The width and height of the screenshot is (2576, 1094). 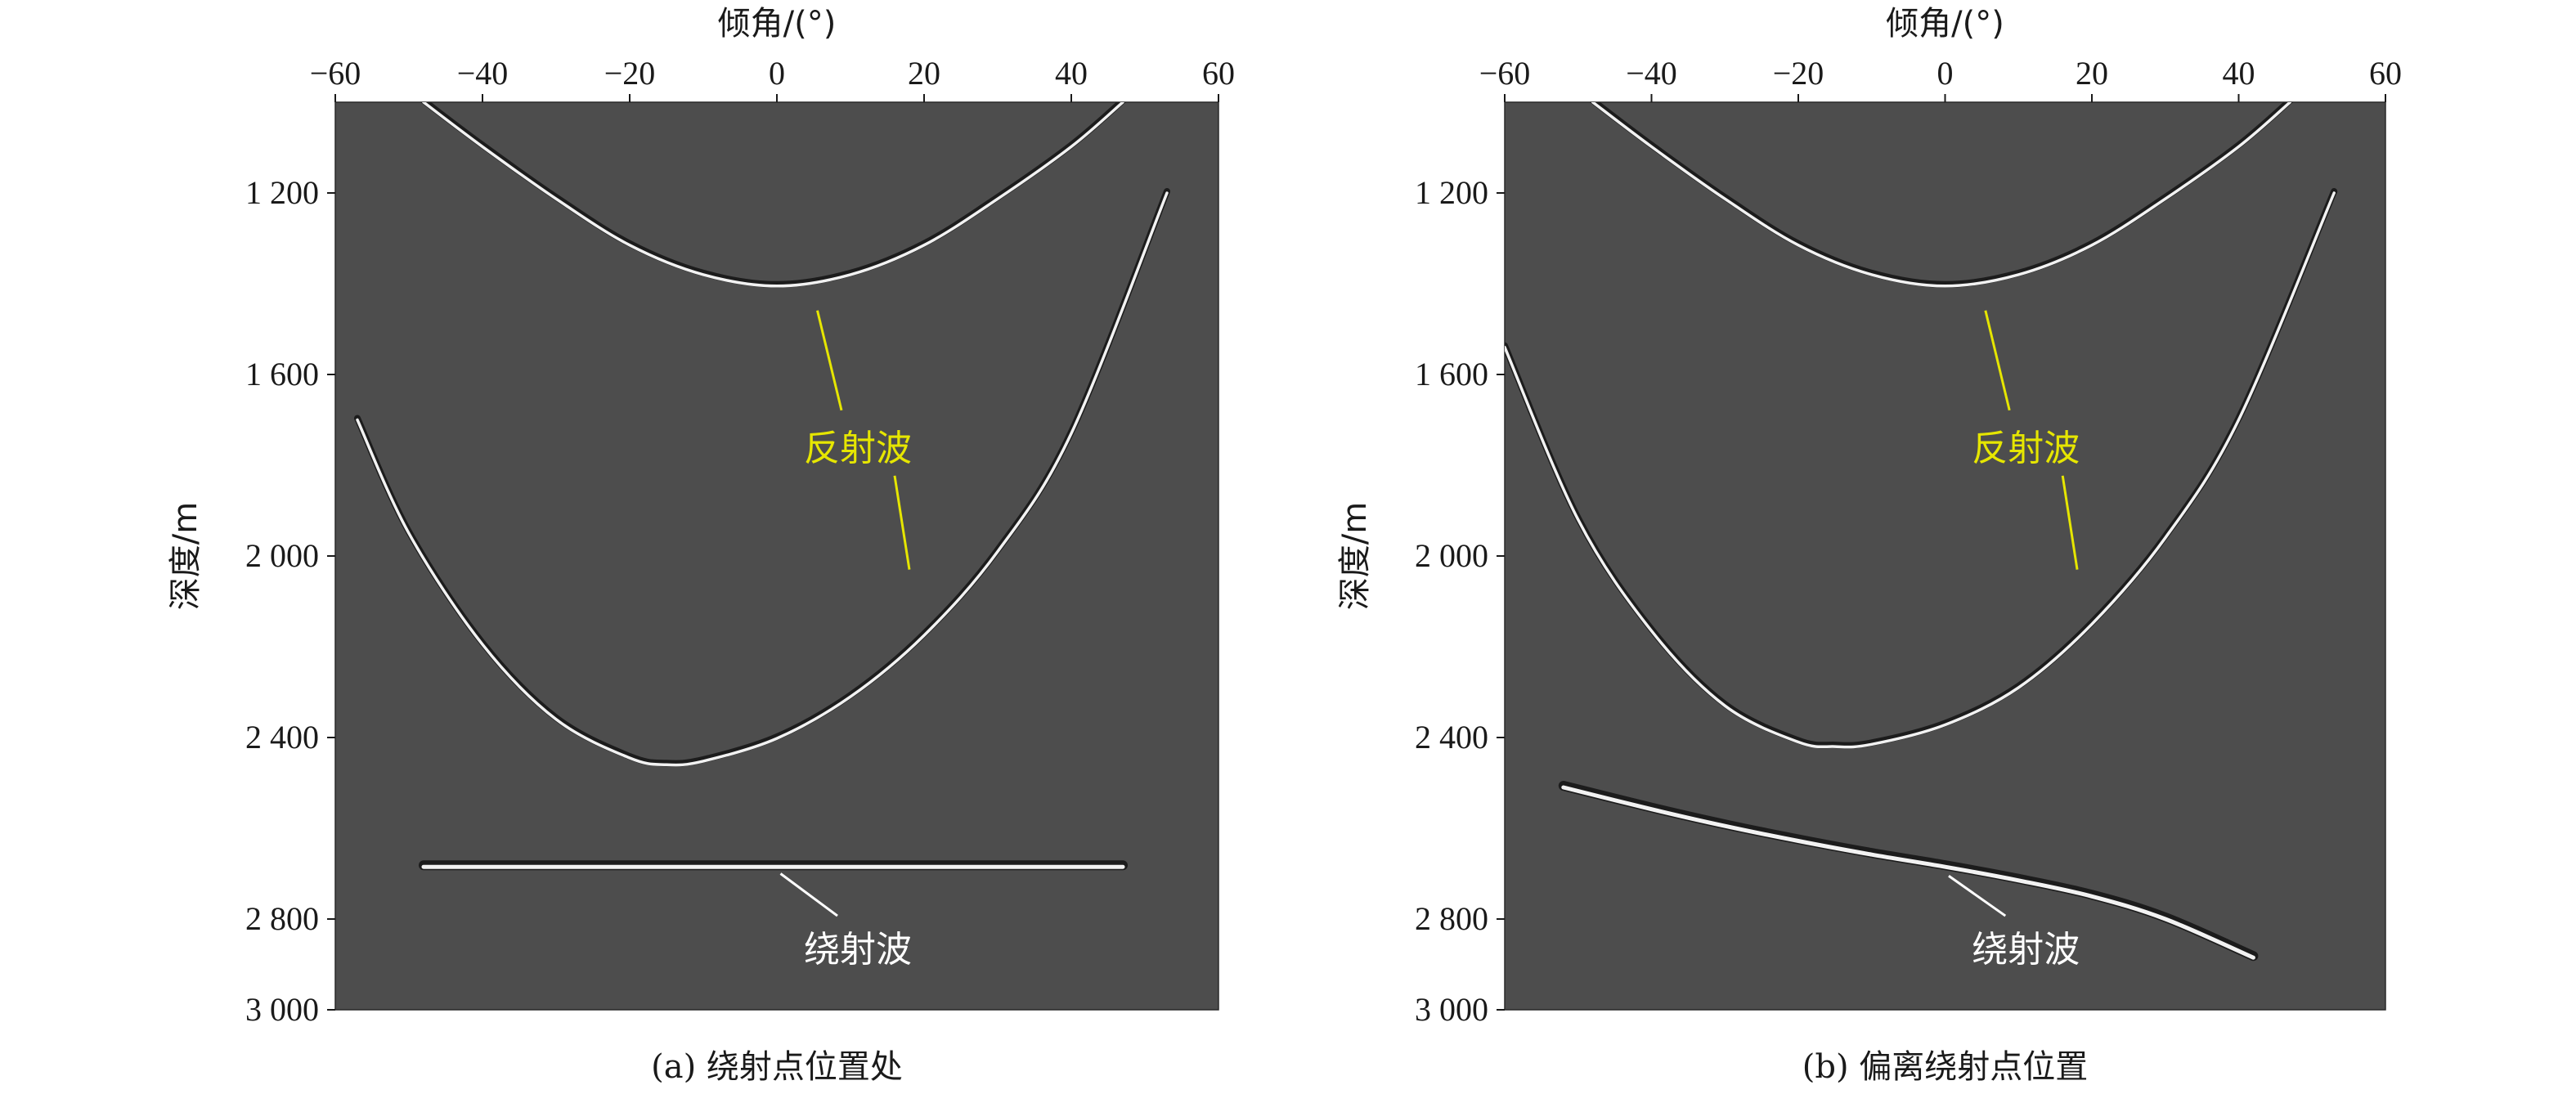 I want to click on panel-caption: (b) 偏离绕射点位置, so click(x=1945, y=1067).